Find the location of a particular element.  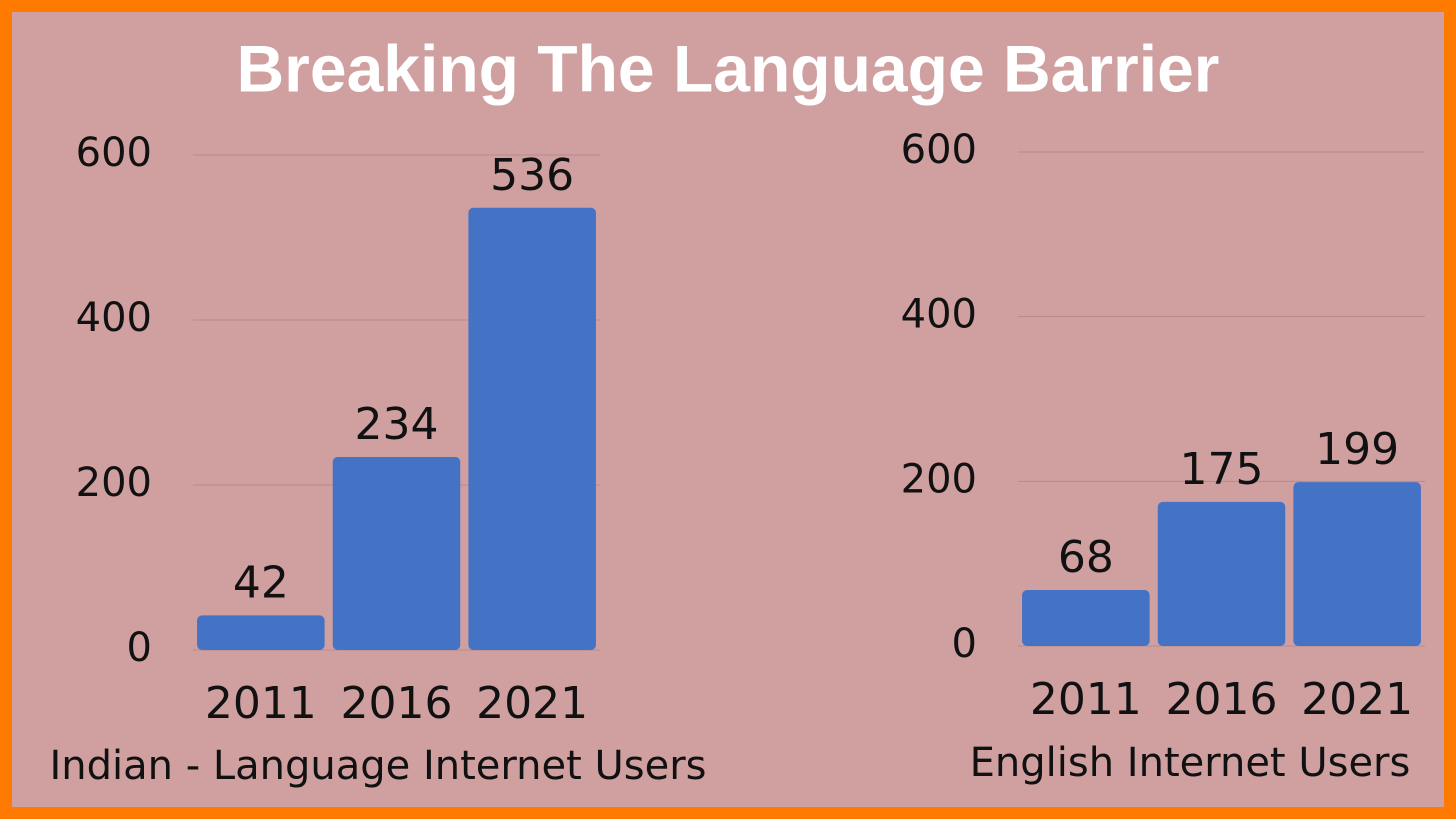

value-label: 536 is located at coordinates (532, 175).